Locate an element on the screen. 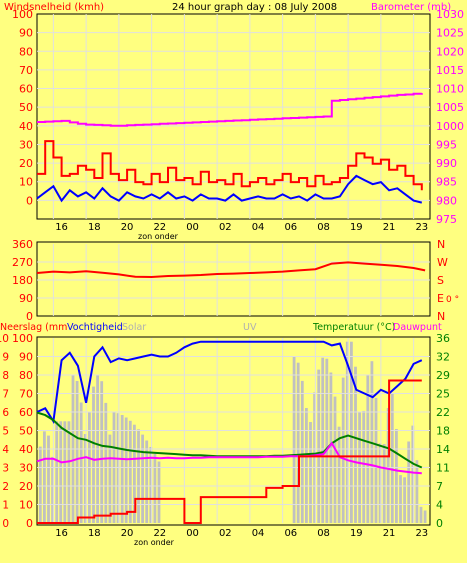 The width and height of the screenshot is (467, 563). y-tick-label: 360 is located at coordinates (22, 244).